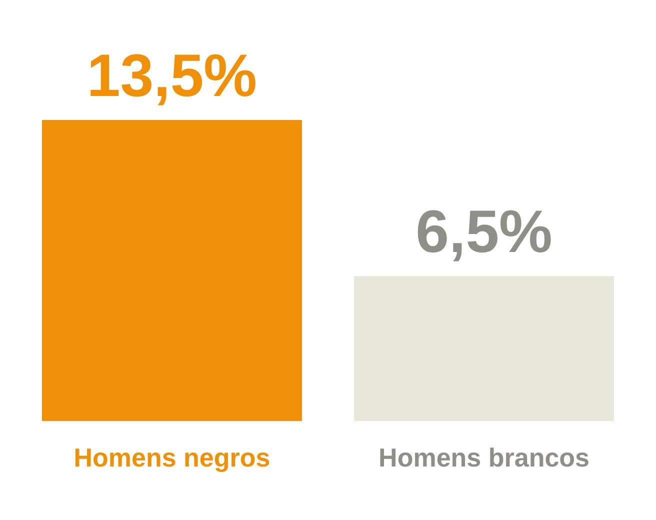  What do you see at coordinates (484, 457) in the screenshot?
I see `x-tick-label: Homens brancos` at bounding box center [484, 457].